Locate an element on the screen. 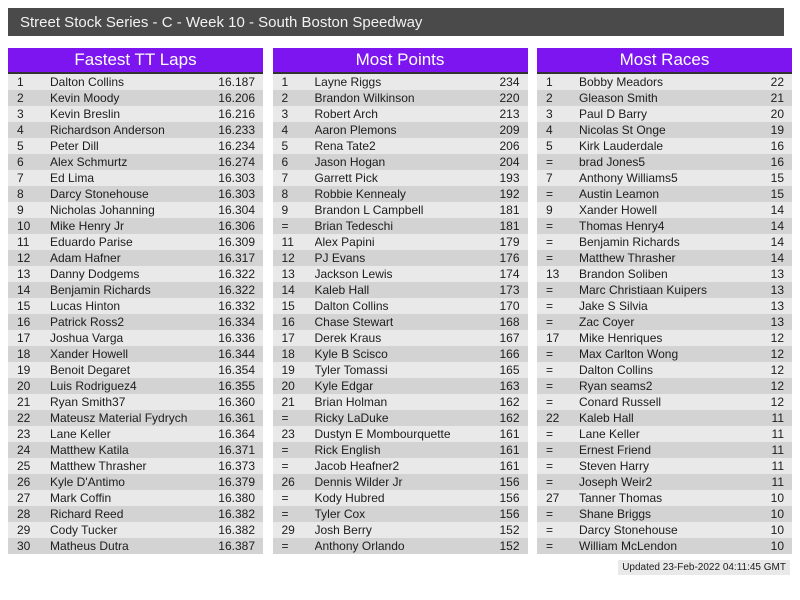 This screenshot has height=600, width=800. value-cell: 206 is located at coordinates (509, 146).